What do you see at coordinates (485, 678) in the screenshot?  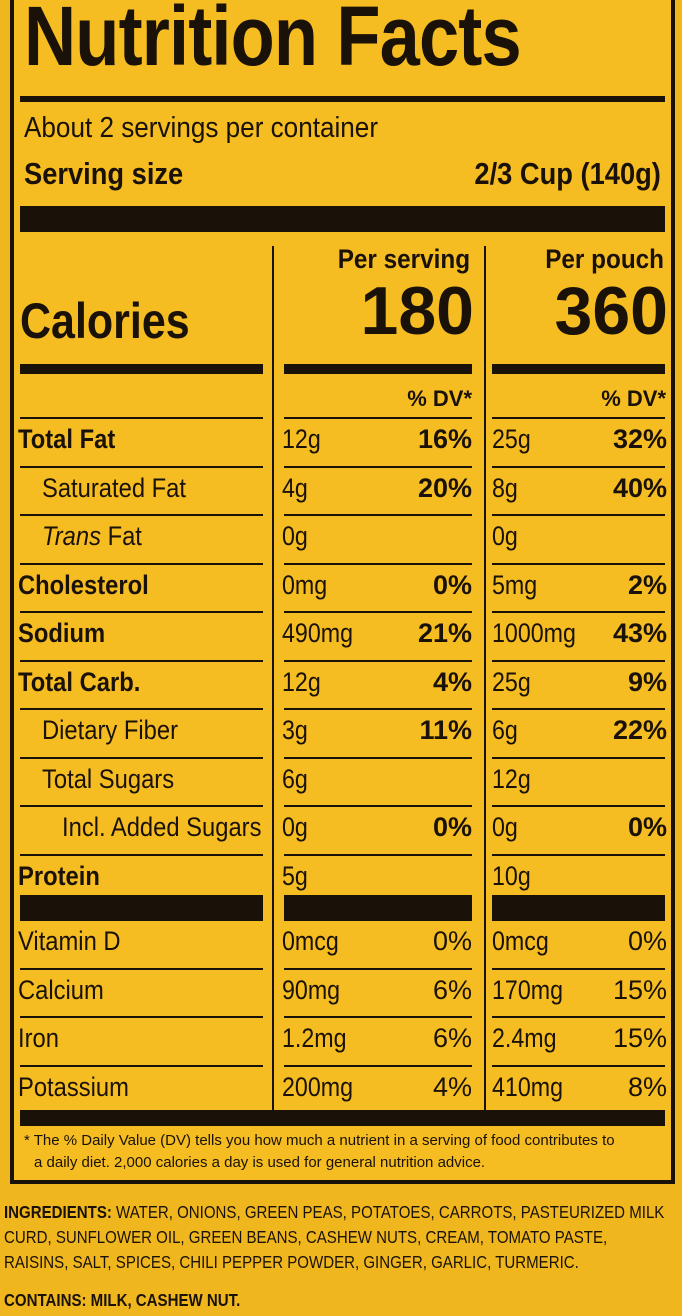 I see `divider-right` at bounding box center [485, 678].